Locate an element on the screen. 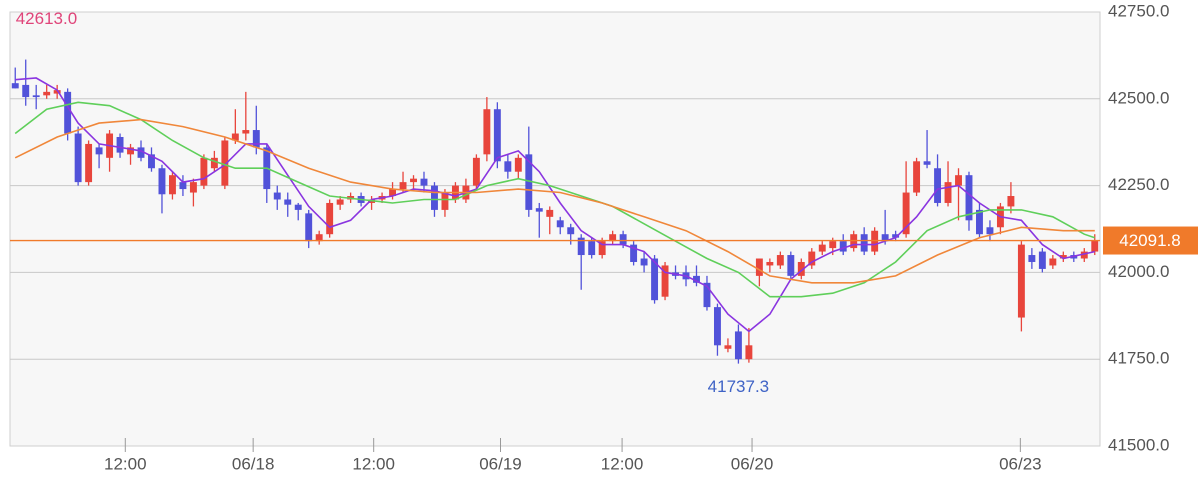 This screenshot has width=1200, height=477. last-price-label: 42091.8 is located at coordinates (1149, 240).